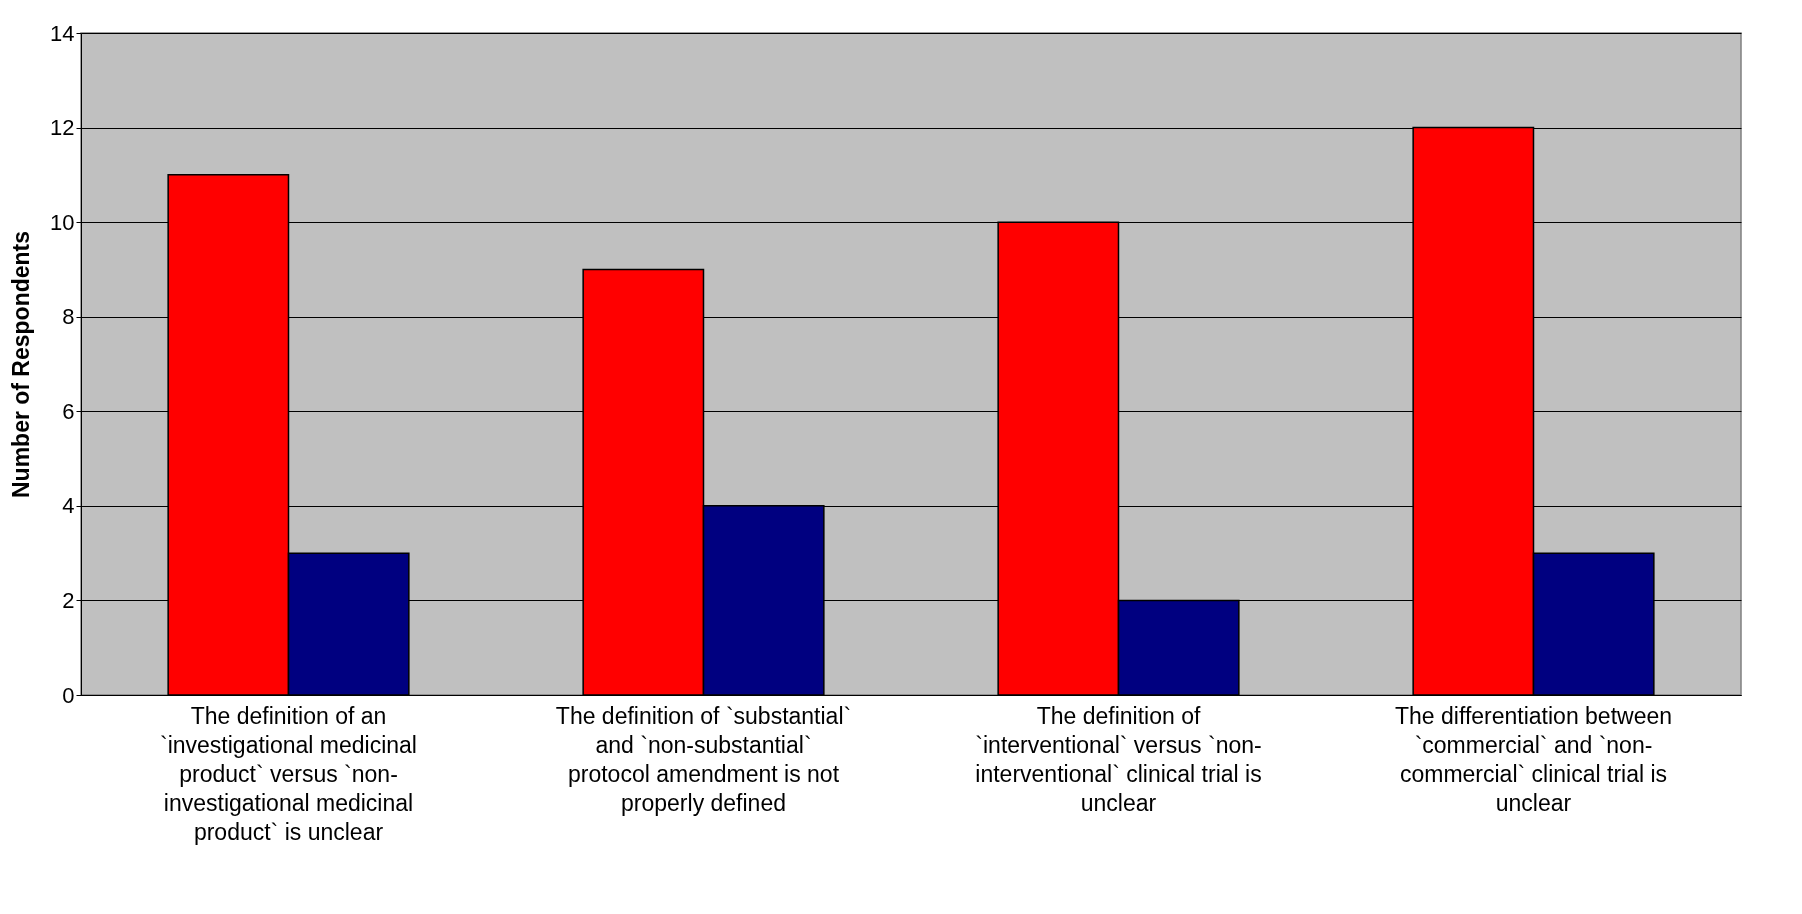 Image resolution: width=1802 pixels, height=914 pixels. Describe the element at coordinates (288, 773) in the screenshot. I see `x-tick-label: The definition of an `investigational medicinal product` versus `non-investigational medicinal product` is unclear` at that location.